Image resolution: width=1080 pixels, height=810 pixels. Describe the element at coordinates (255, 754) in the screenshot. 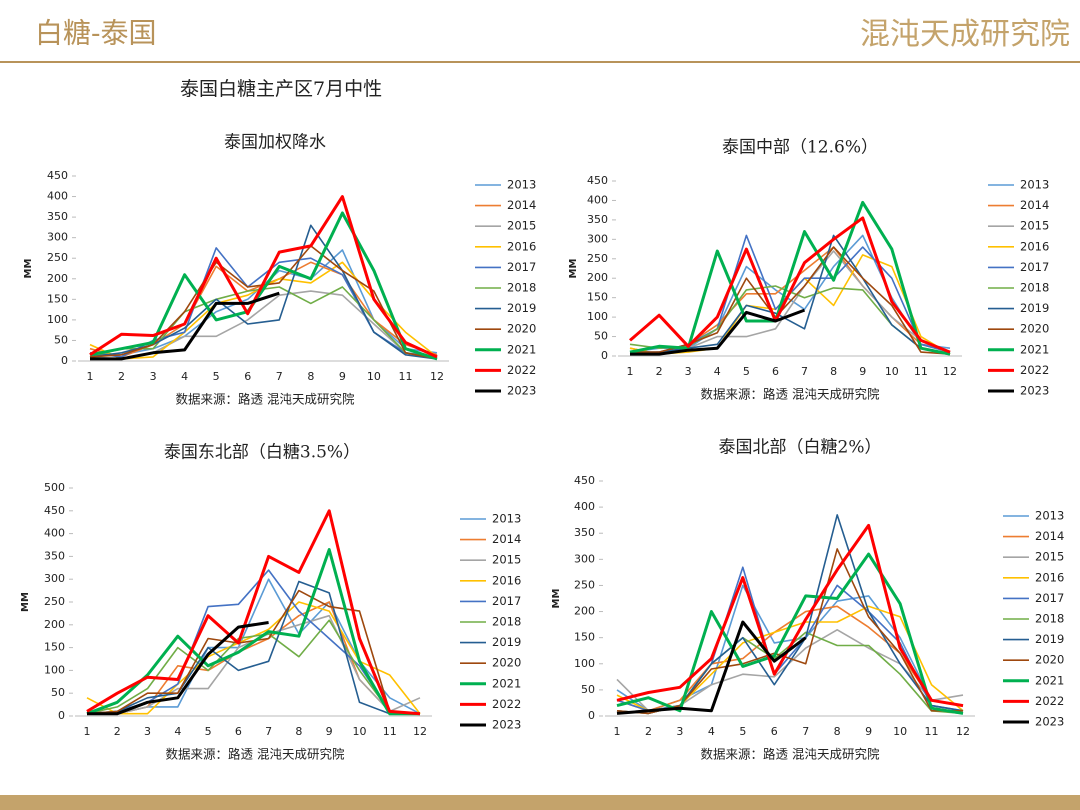

I see `source-note: 数据来源：路透 混沌天成研究院` at that location.